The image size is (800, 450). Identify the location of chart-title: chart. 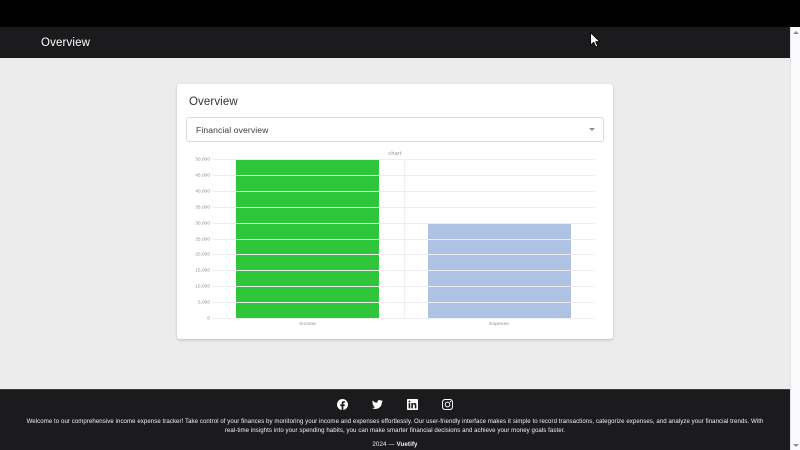
(395, 154).